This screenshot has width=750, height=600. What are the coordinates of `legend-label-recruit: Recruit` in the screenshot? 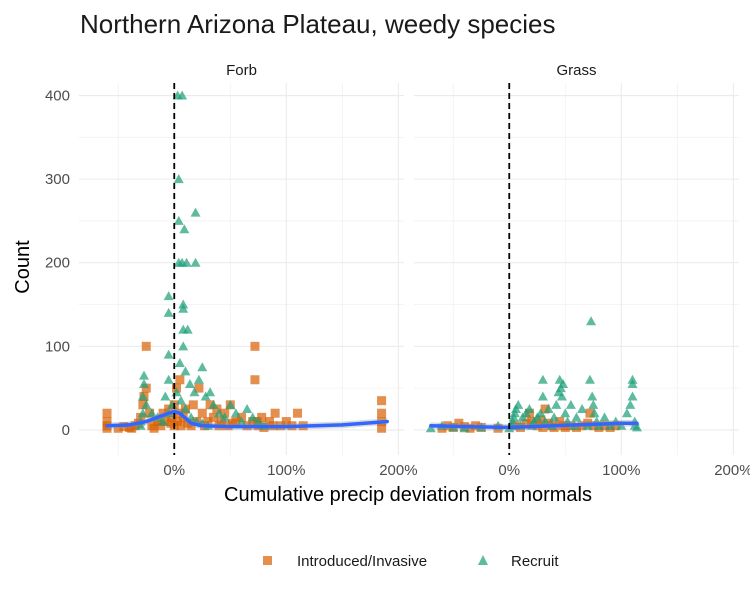 It's located at (535, 561).